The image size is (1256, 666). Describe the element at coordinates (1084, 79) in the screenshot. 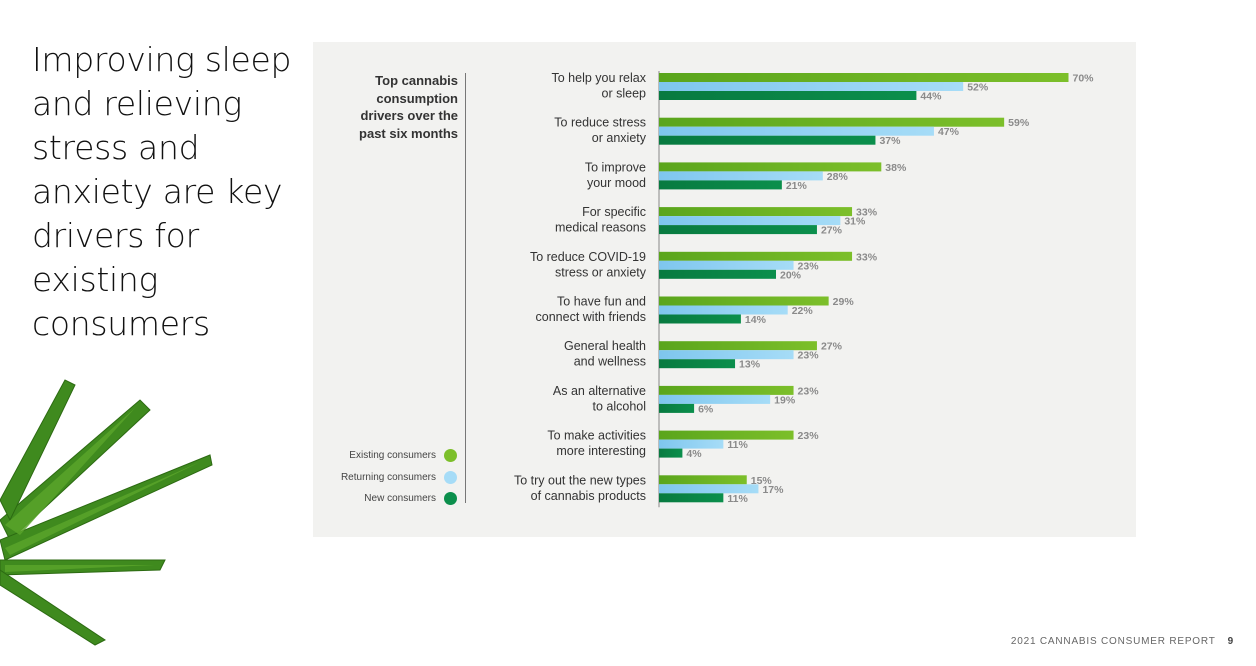

I see `data-label-existing: 70%` at that location.